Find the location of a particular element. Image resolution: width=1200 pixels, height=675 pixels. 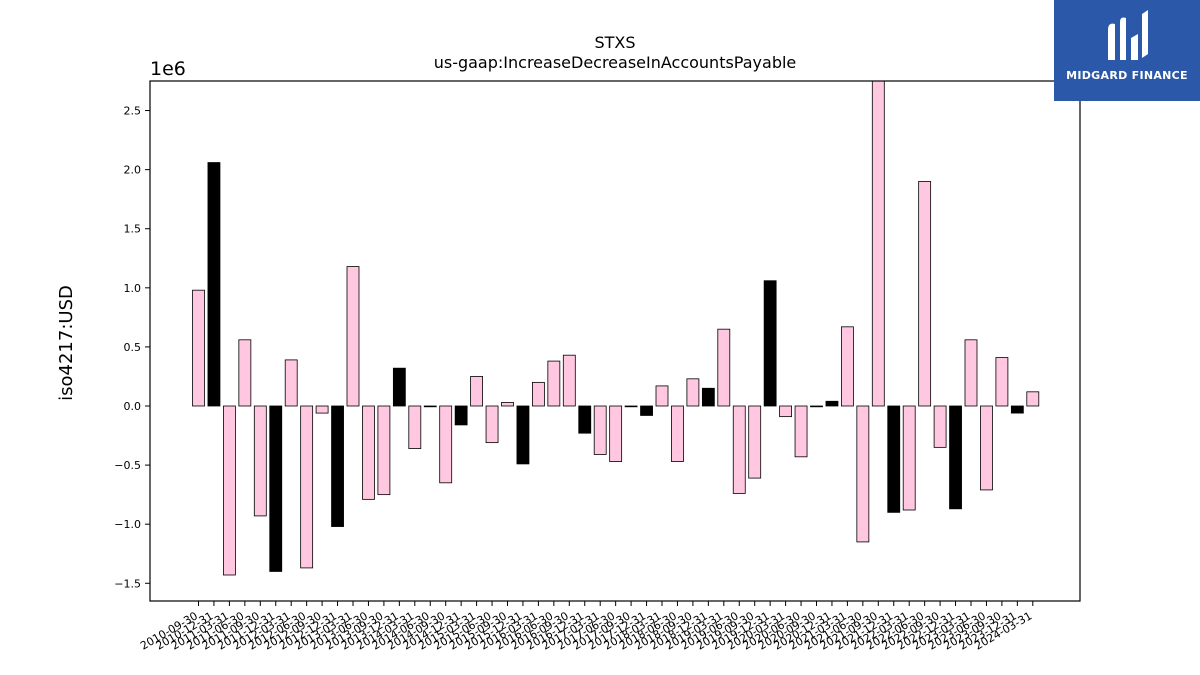

midgard-finance-logo: MIDGARD FINANCE is located at coordinates (1127, 50).